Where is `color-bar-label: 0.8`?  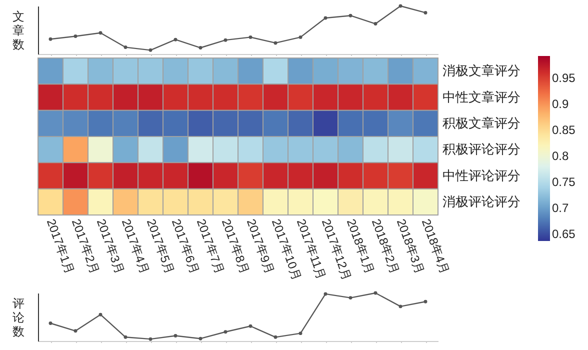 color-bar-label: 0.8 is located at coordinates (561, 156).